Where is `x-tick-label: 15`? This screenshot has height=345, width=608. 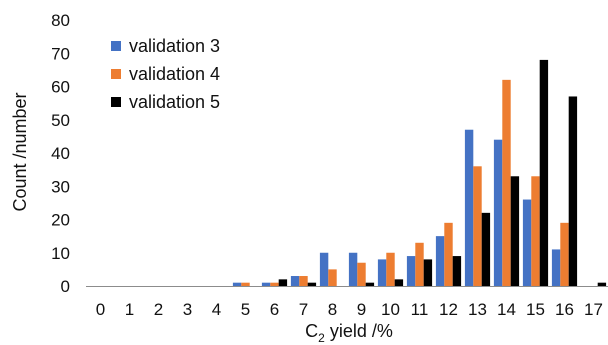
x-tick-label: 15 is located at coordinates (535, 309).